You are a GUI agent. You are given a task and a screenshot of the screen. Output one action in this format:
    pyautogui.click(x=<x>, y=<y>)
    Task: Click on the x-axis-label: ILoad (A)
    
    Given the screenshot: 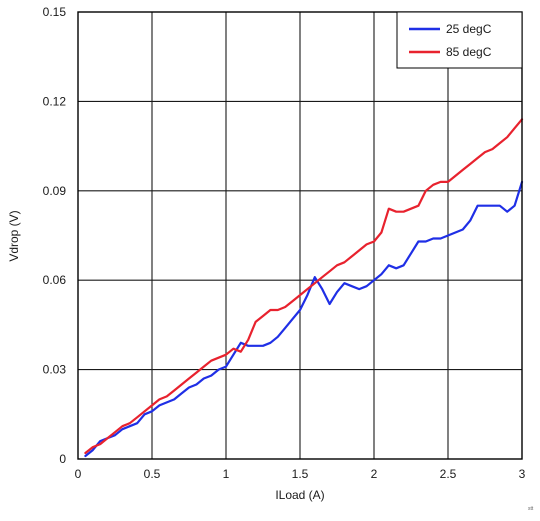 What is the action you would take?
    pyautogui.click(x=299, y=495)
    